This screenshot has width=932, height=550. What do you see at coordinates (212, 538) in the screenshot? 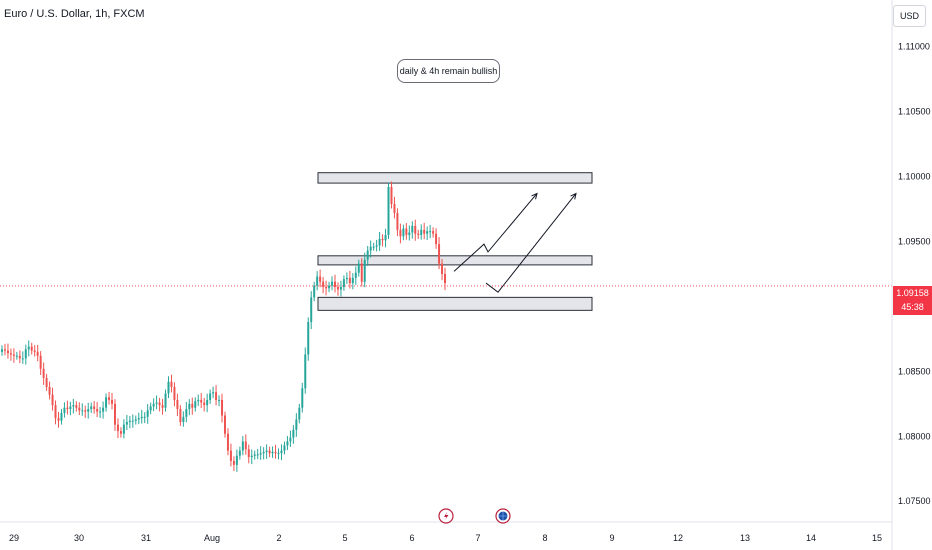
I see `x-tick-label: Aug` at bounding box center [212, 538].